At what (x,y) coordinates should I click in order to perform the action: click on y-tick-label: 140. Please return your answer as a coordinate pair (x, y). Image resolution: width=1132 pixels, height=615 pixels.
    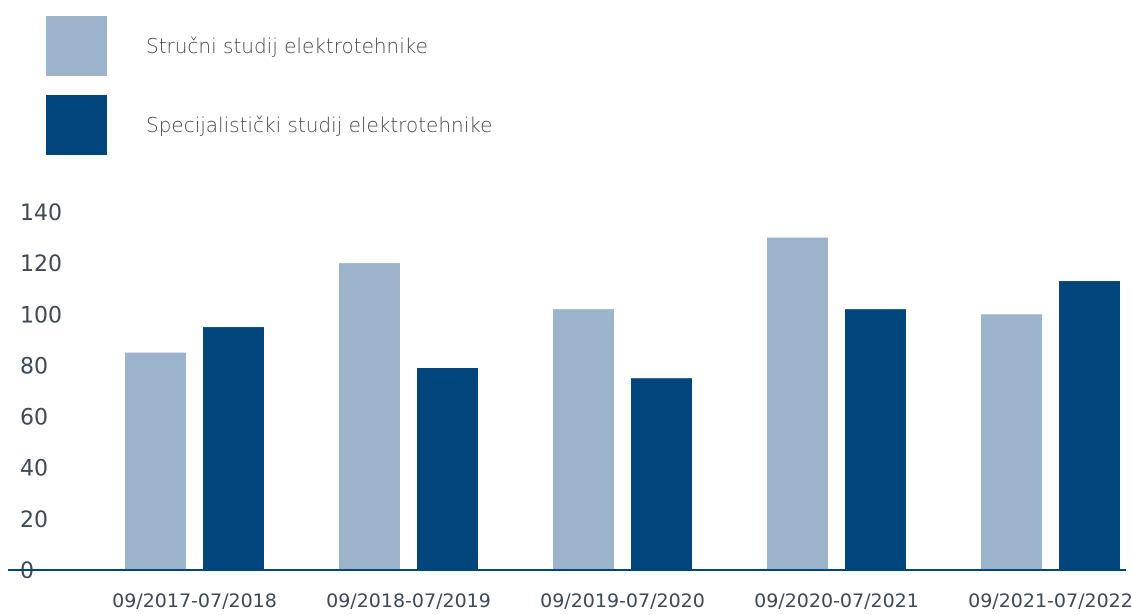
    Looking at the image, I should click on (41, 213).